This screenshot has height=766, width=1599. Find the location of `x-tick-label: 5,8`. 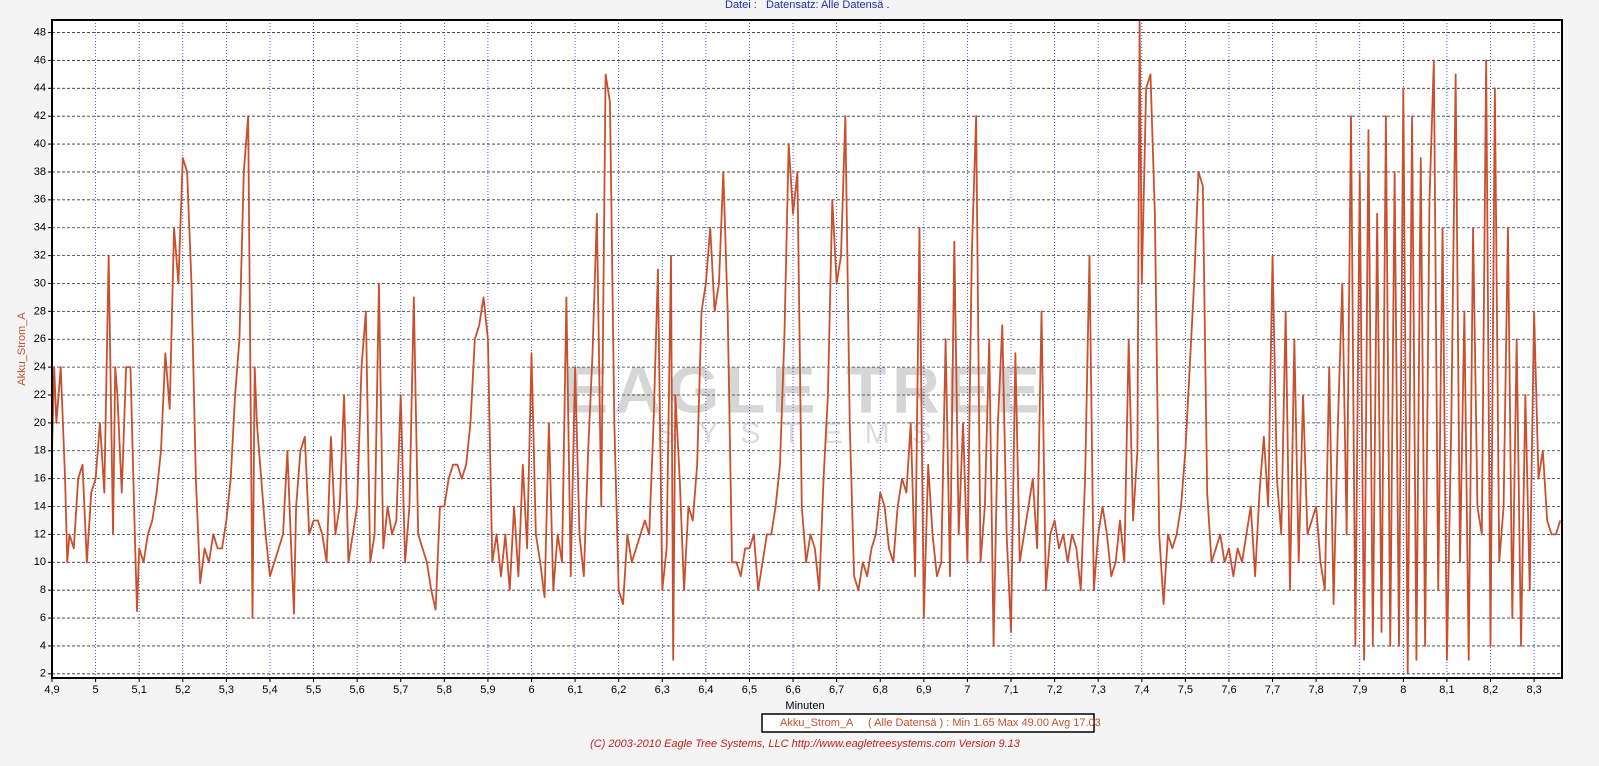

x-tick-label: 5,8 is located at coordinates (444, 690).